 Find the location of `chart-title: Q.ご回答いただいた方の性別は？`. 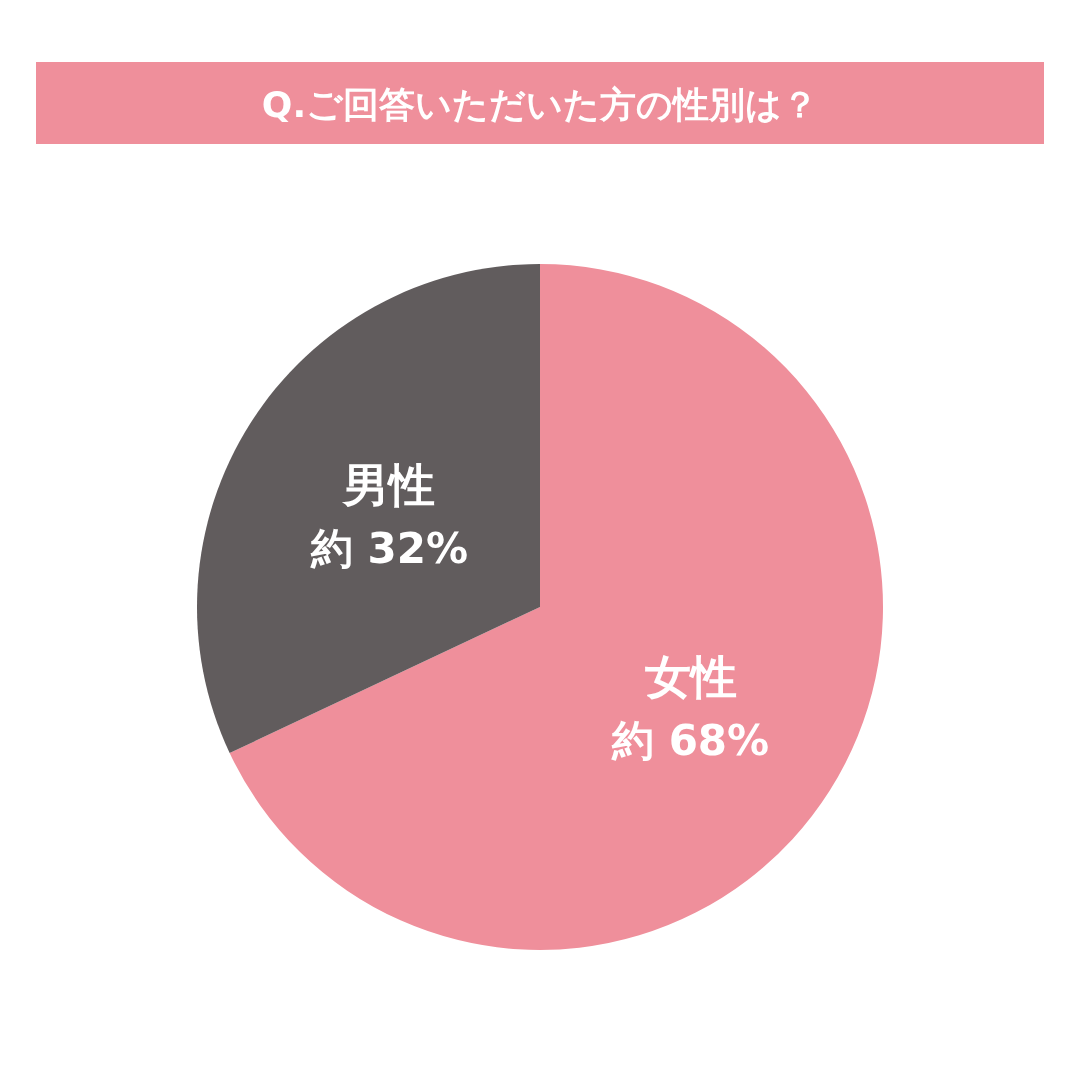

chart-title: Q.ご回答いただいた方の性別は？ is located at coordinates (540, 104).